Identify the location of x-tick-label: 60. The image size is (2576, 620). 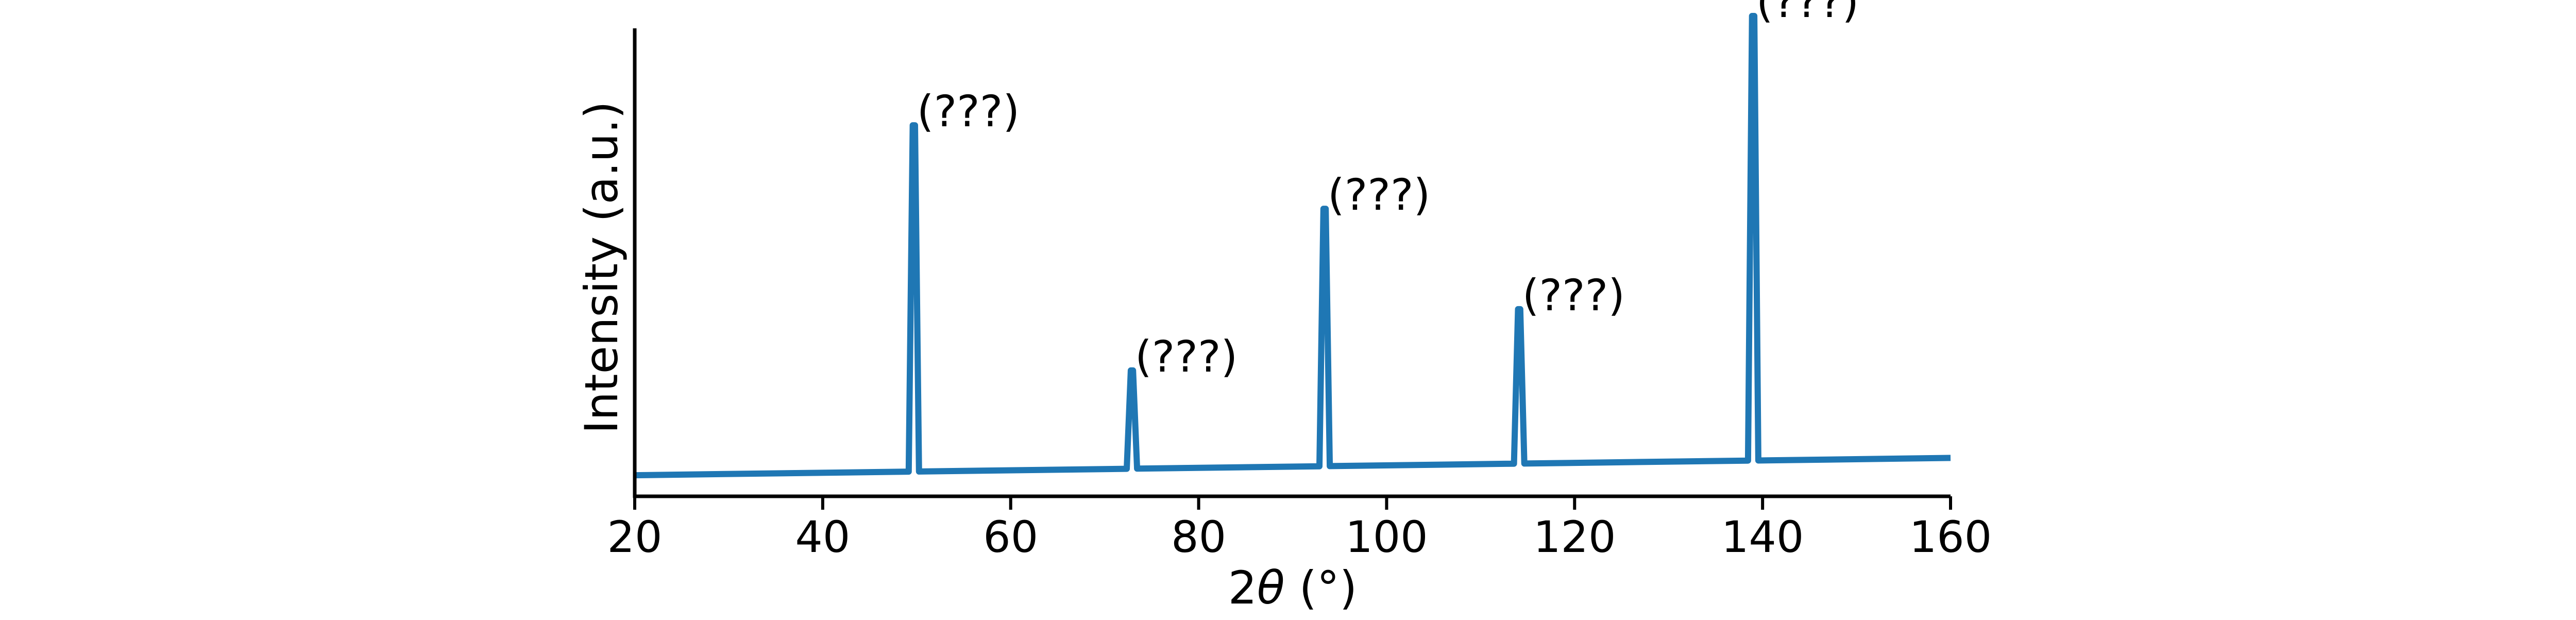
(1010, 537).